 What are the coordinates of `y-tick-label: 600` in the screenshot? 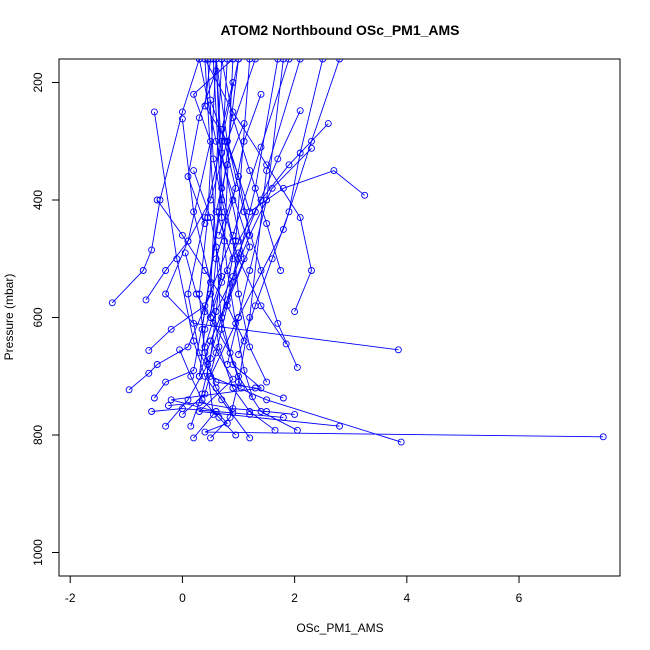 It's located at (38, 317).